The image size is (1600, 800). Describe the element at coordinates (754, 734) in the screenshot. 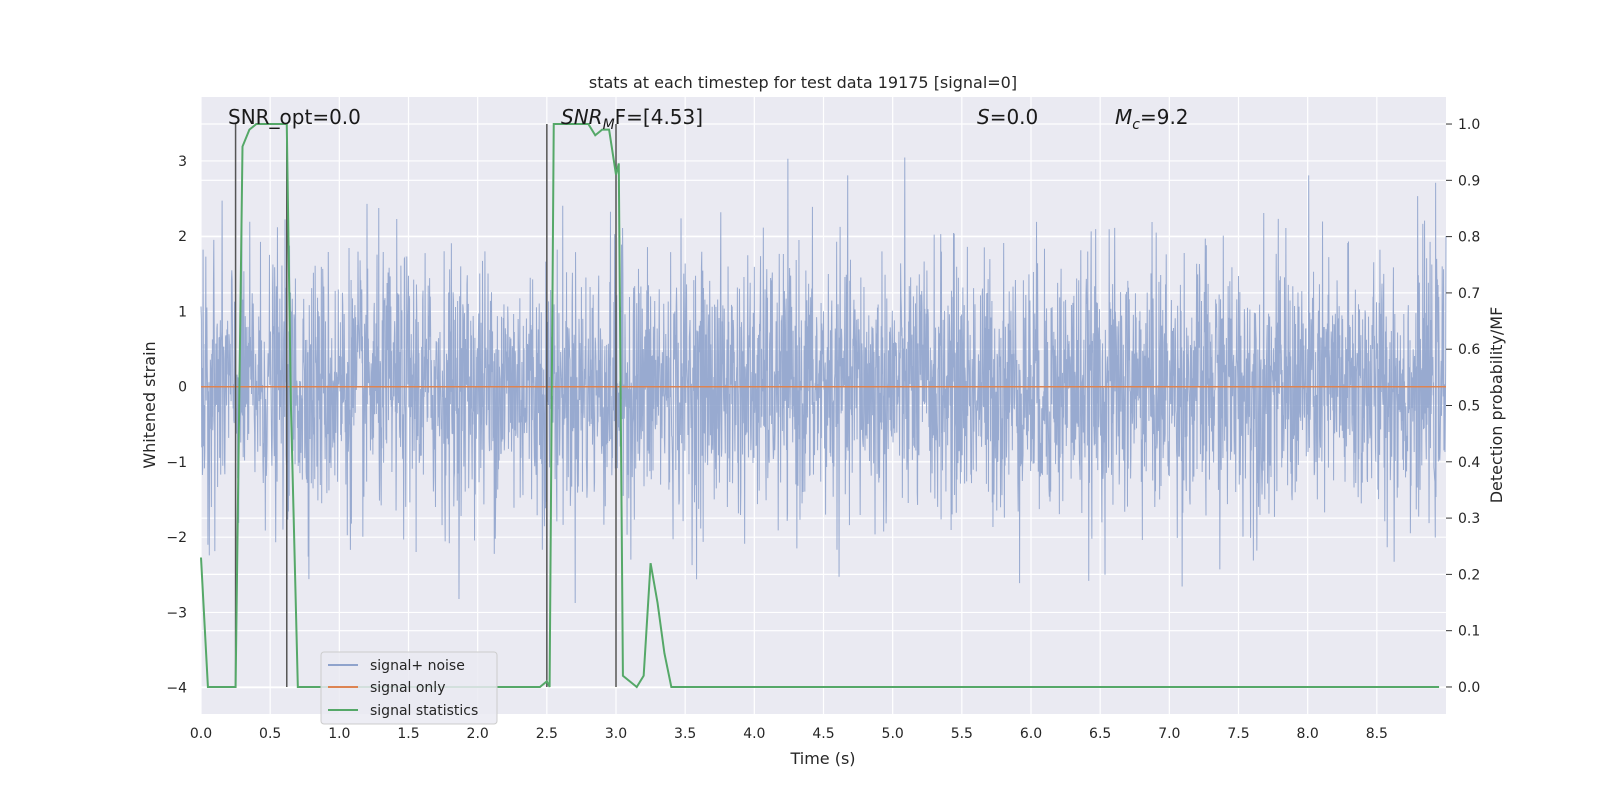

I see `x-tick-label: 4.0` at that location.